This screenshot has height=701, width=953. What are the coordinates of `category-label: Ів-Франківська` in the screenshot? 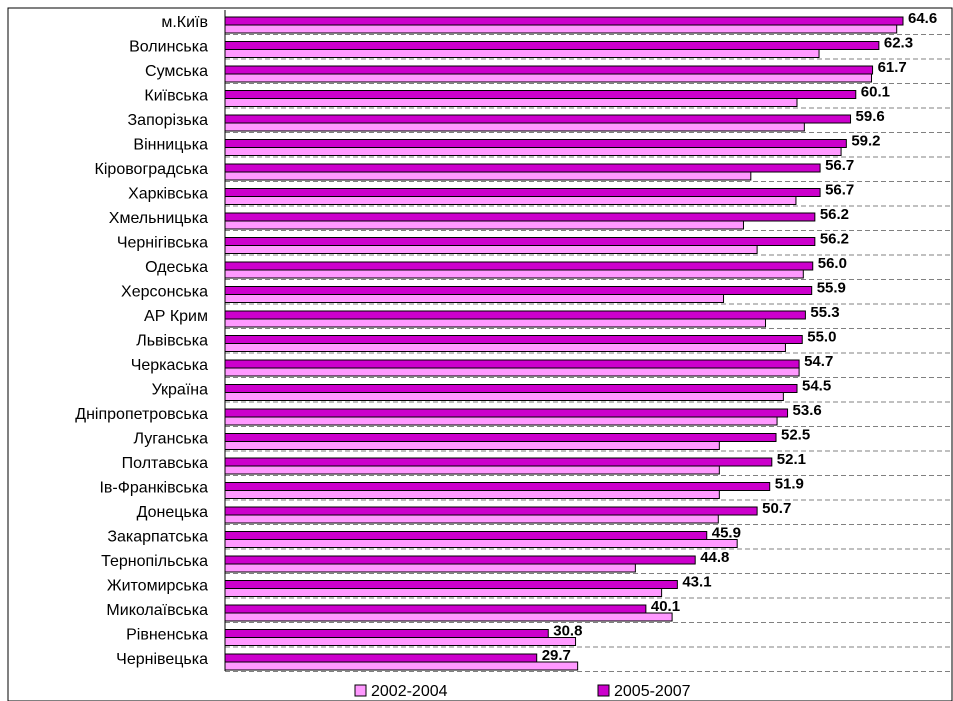 It's located at (153, 488).